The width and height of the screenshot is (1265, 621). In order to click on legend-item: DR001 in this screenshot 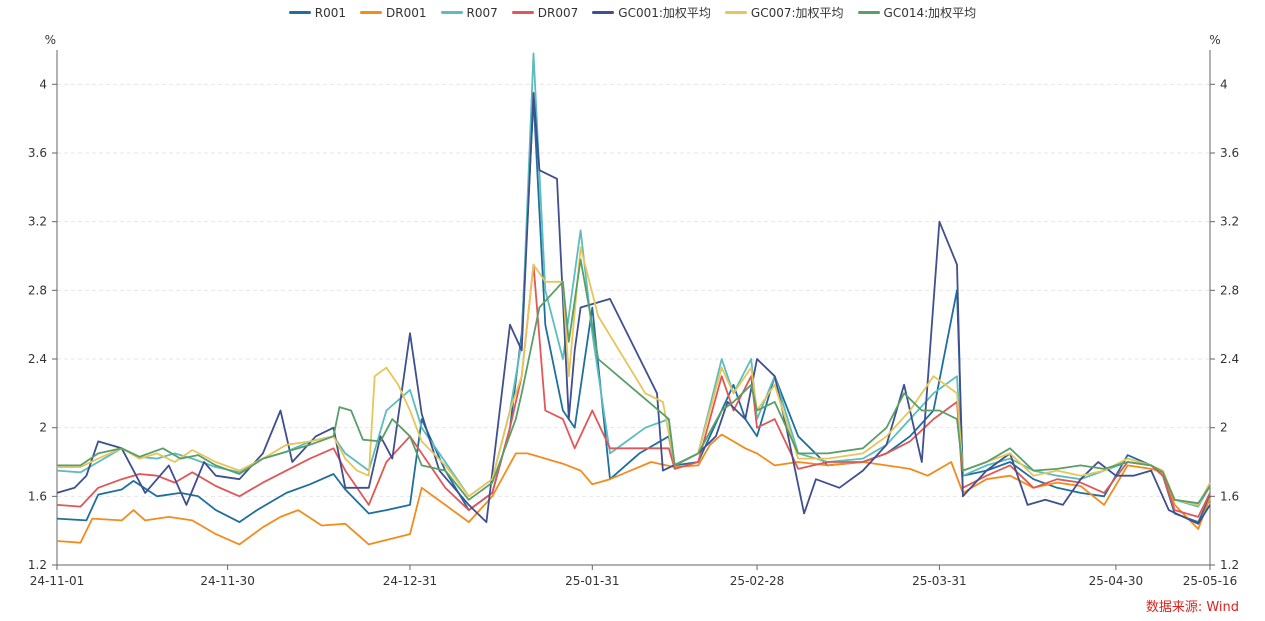, I will do `click(393, 12)`.